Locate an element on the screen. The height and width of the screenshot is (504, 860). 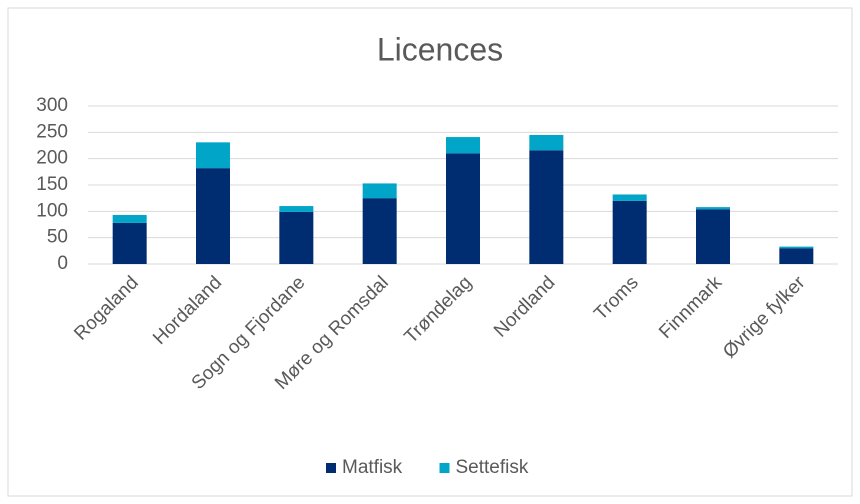
y-tick-label: 200 is located at coordinates (52, 158).